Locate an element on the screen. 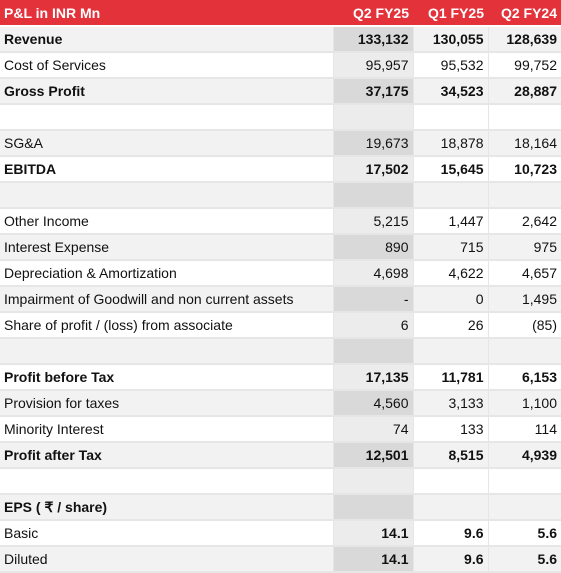 The height and width of the screenshot is (573, 561). table-row: Provision for taxes 4,560 3,133 1,100 is located at coordinates (280, 403).